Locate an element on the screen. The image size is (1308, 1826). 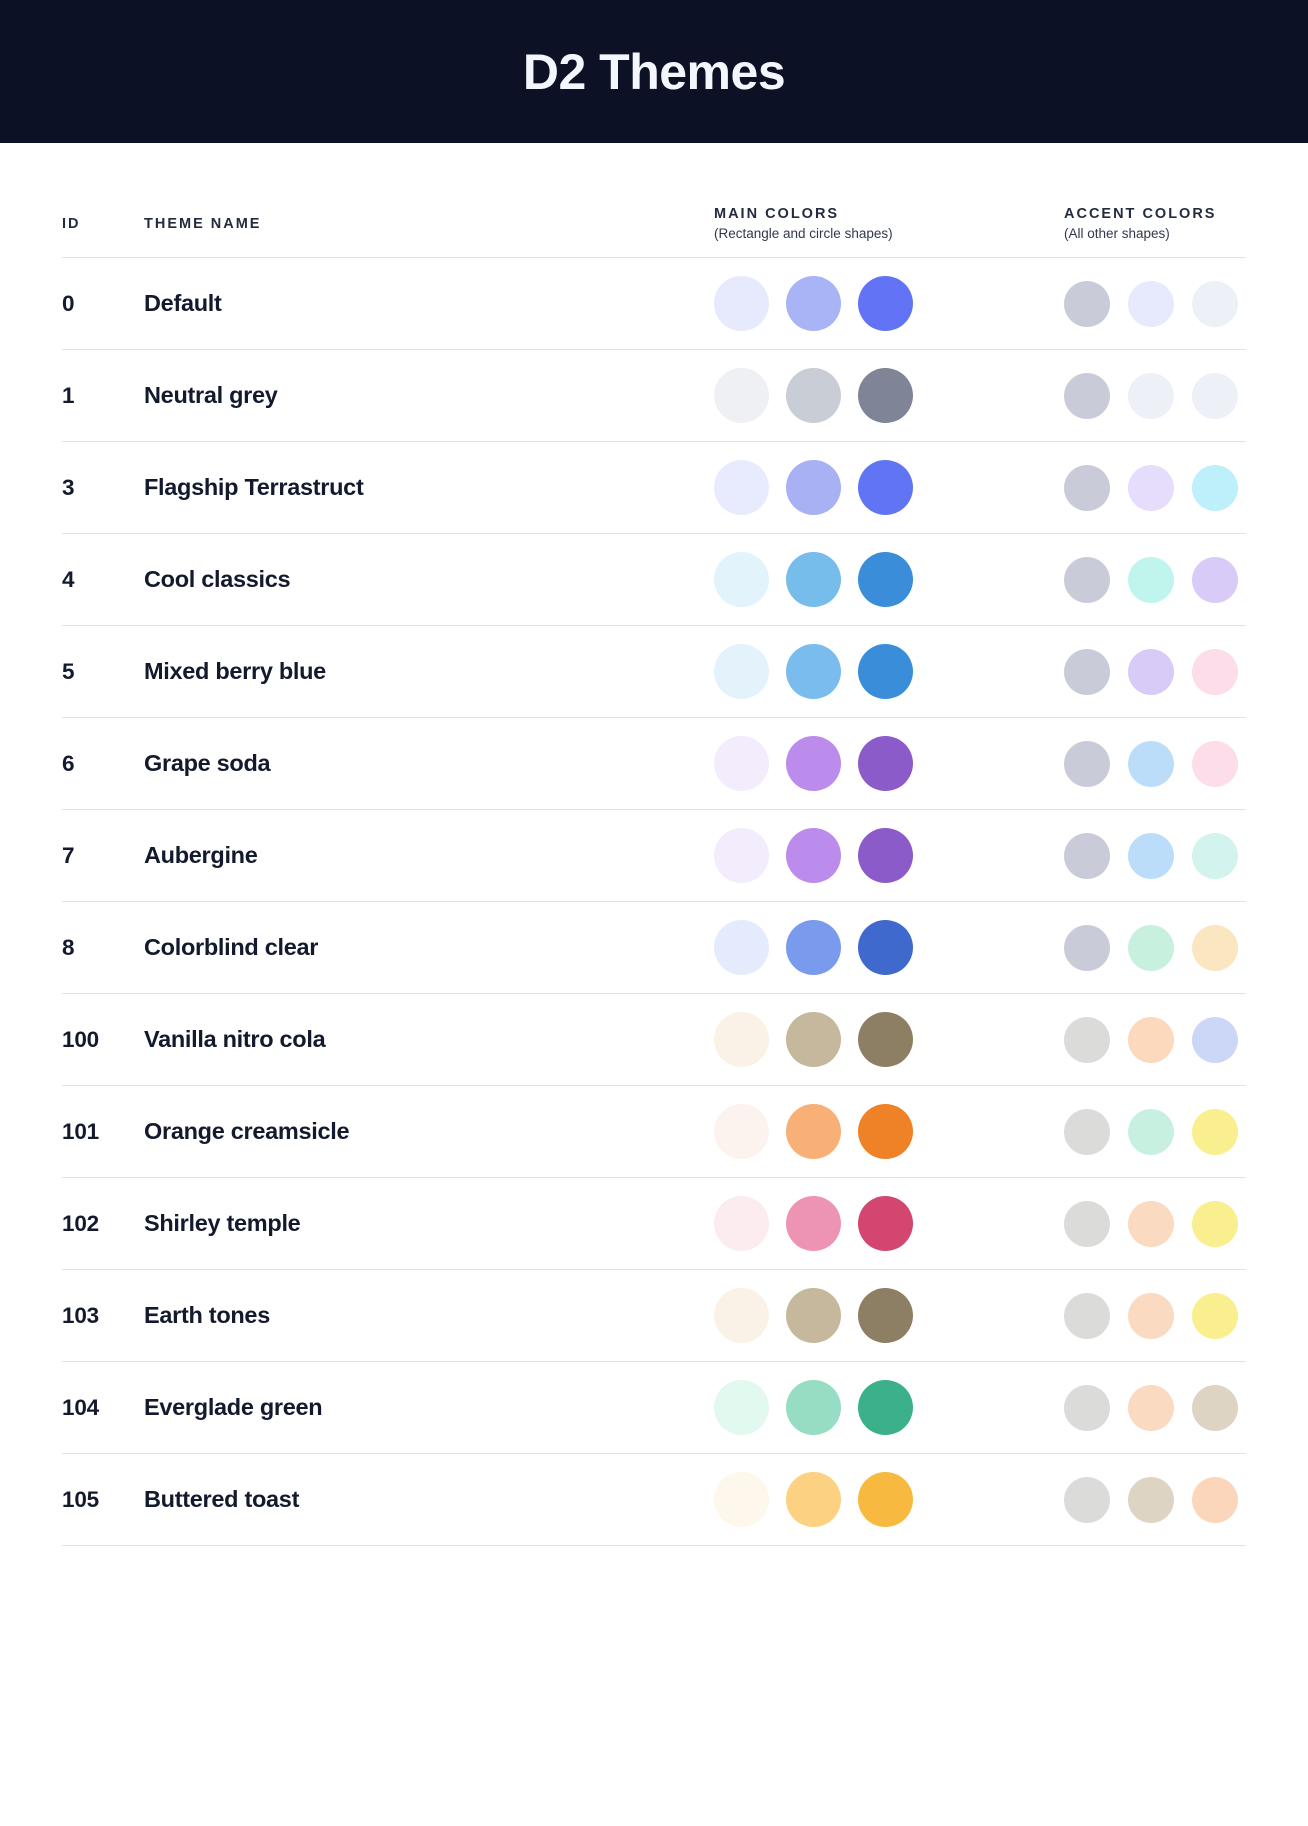
theme-name: Aubergine is located at coordinates (201, 855).